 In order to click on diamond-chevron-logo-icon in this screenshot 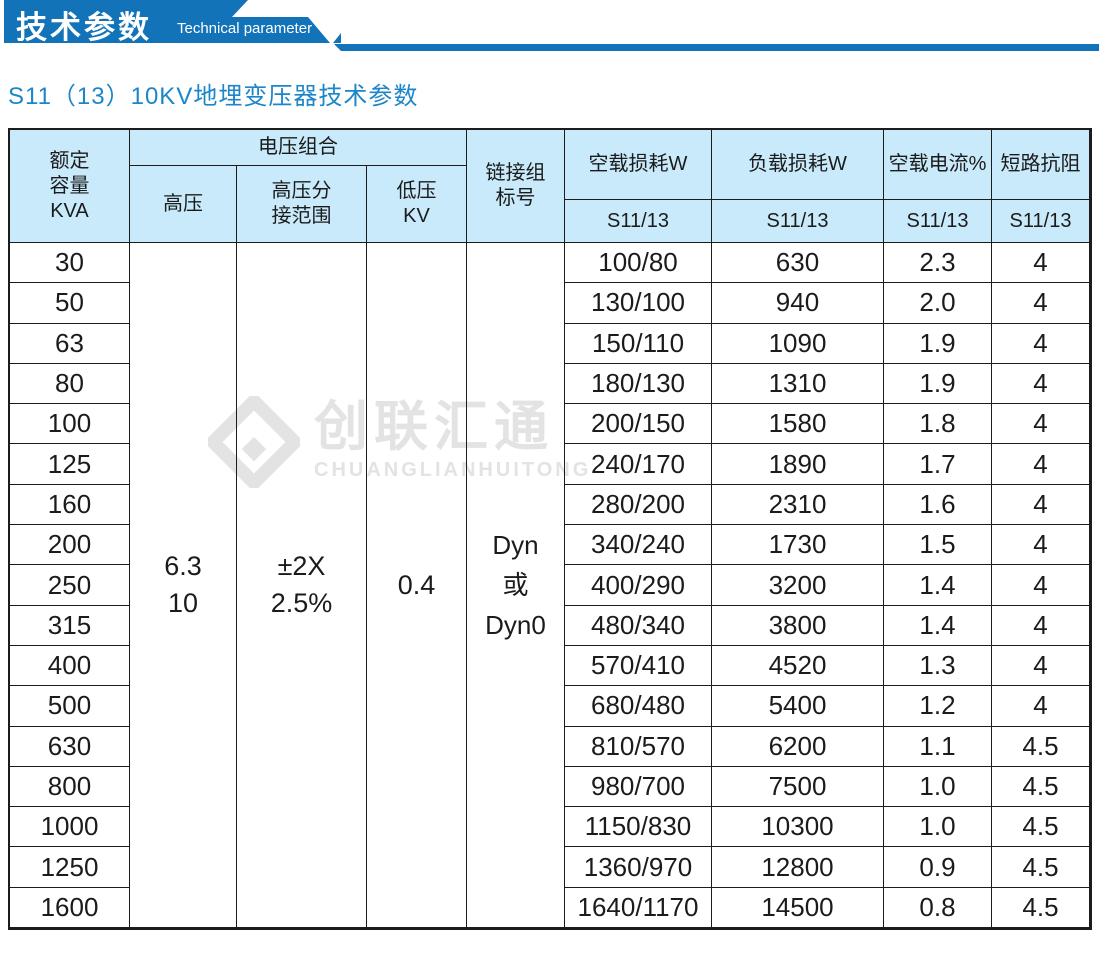, I will do `click(254, 442)`.